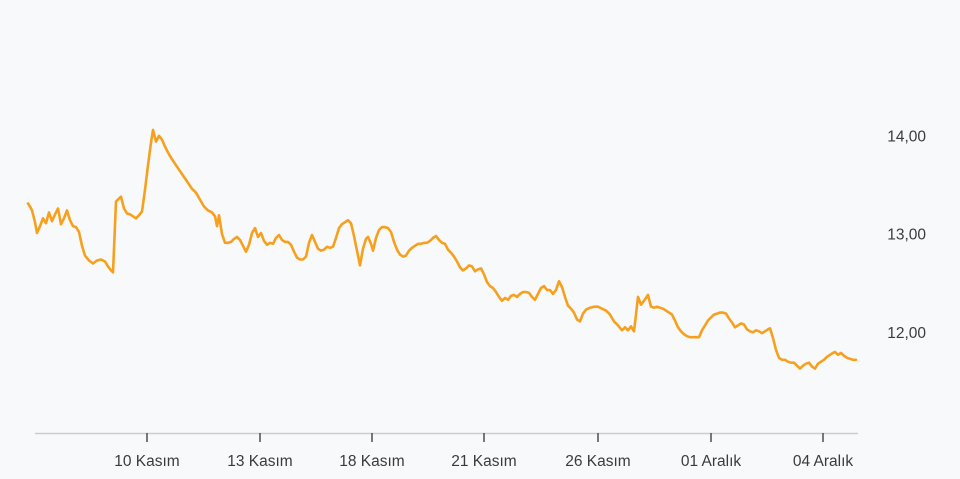  What do you see at coordinates (597, 461) in the screenshot?
I see `x-tick-label: 26 Kasım` at bounding box center [597, 461].